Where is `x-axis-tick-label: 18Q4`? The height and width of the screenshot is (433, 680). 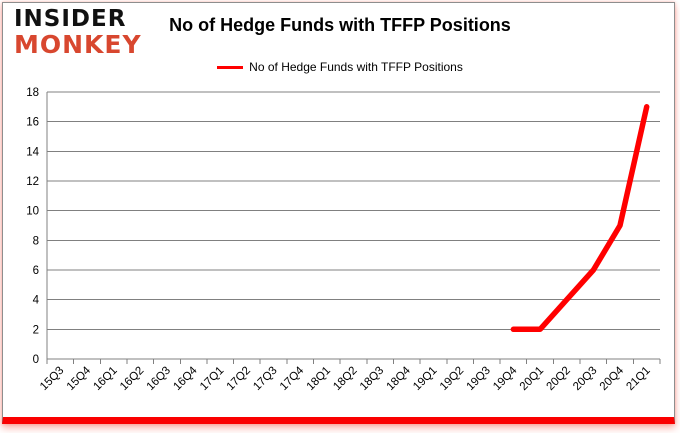 x-axis-tick-label: 18Q4 is located at coordinates (399, 378).